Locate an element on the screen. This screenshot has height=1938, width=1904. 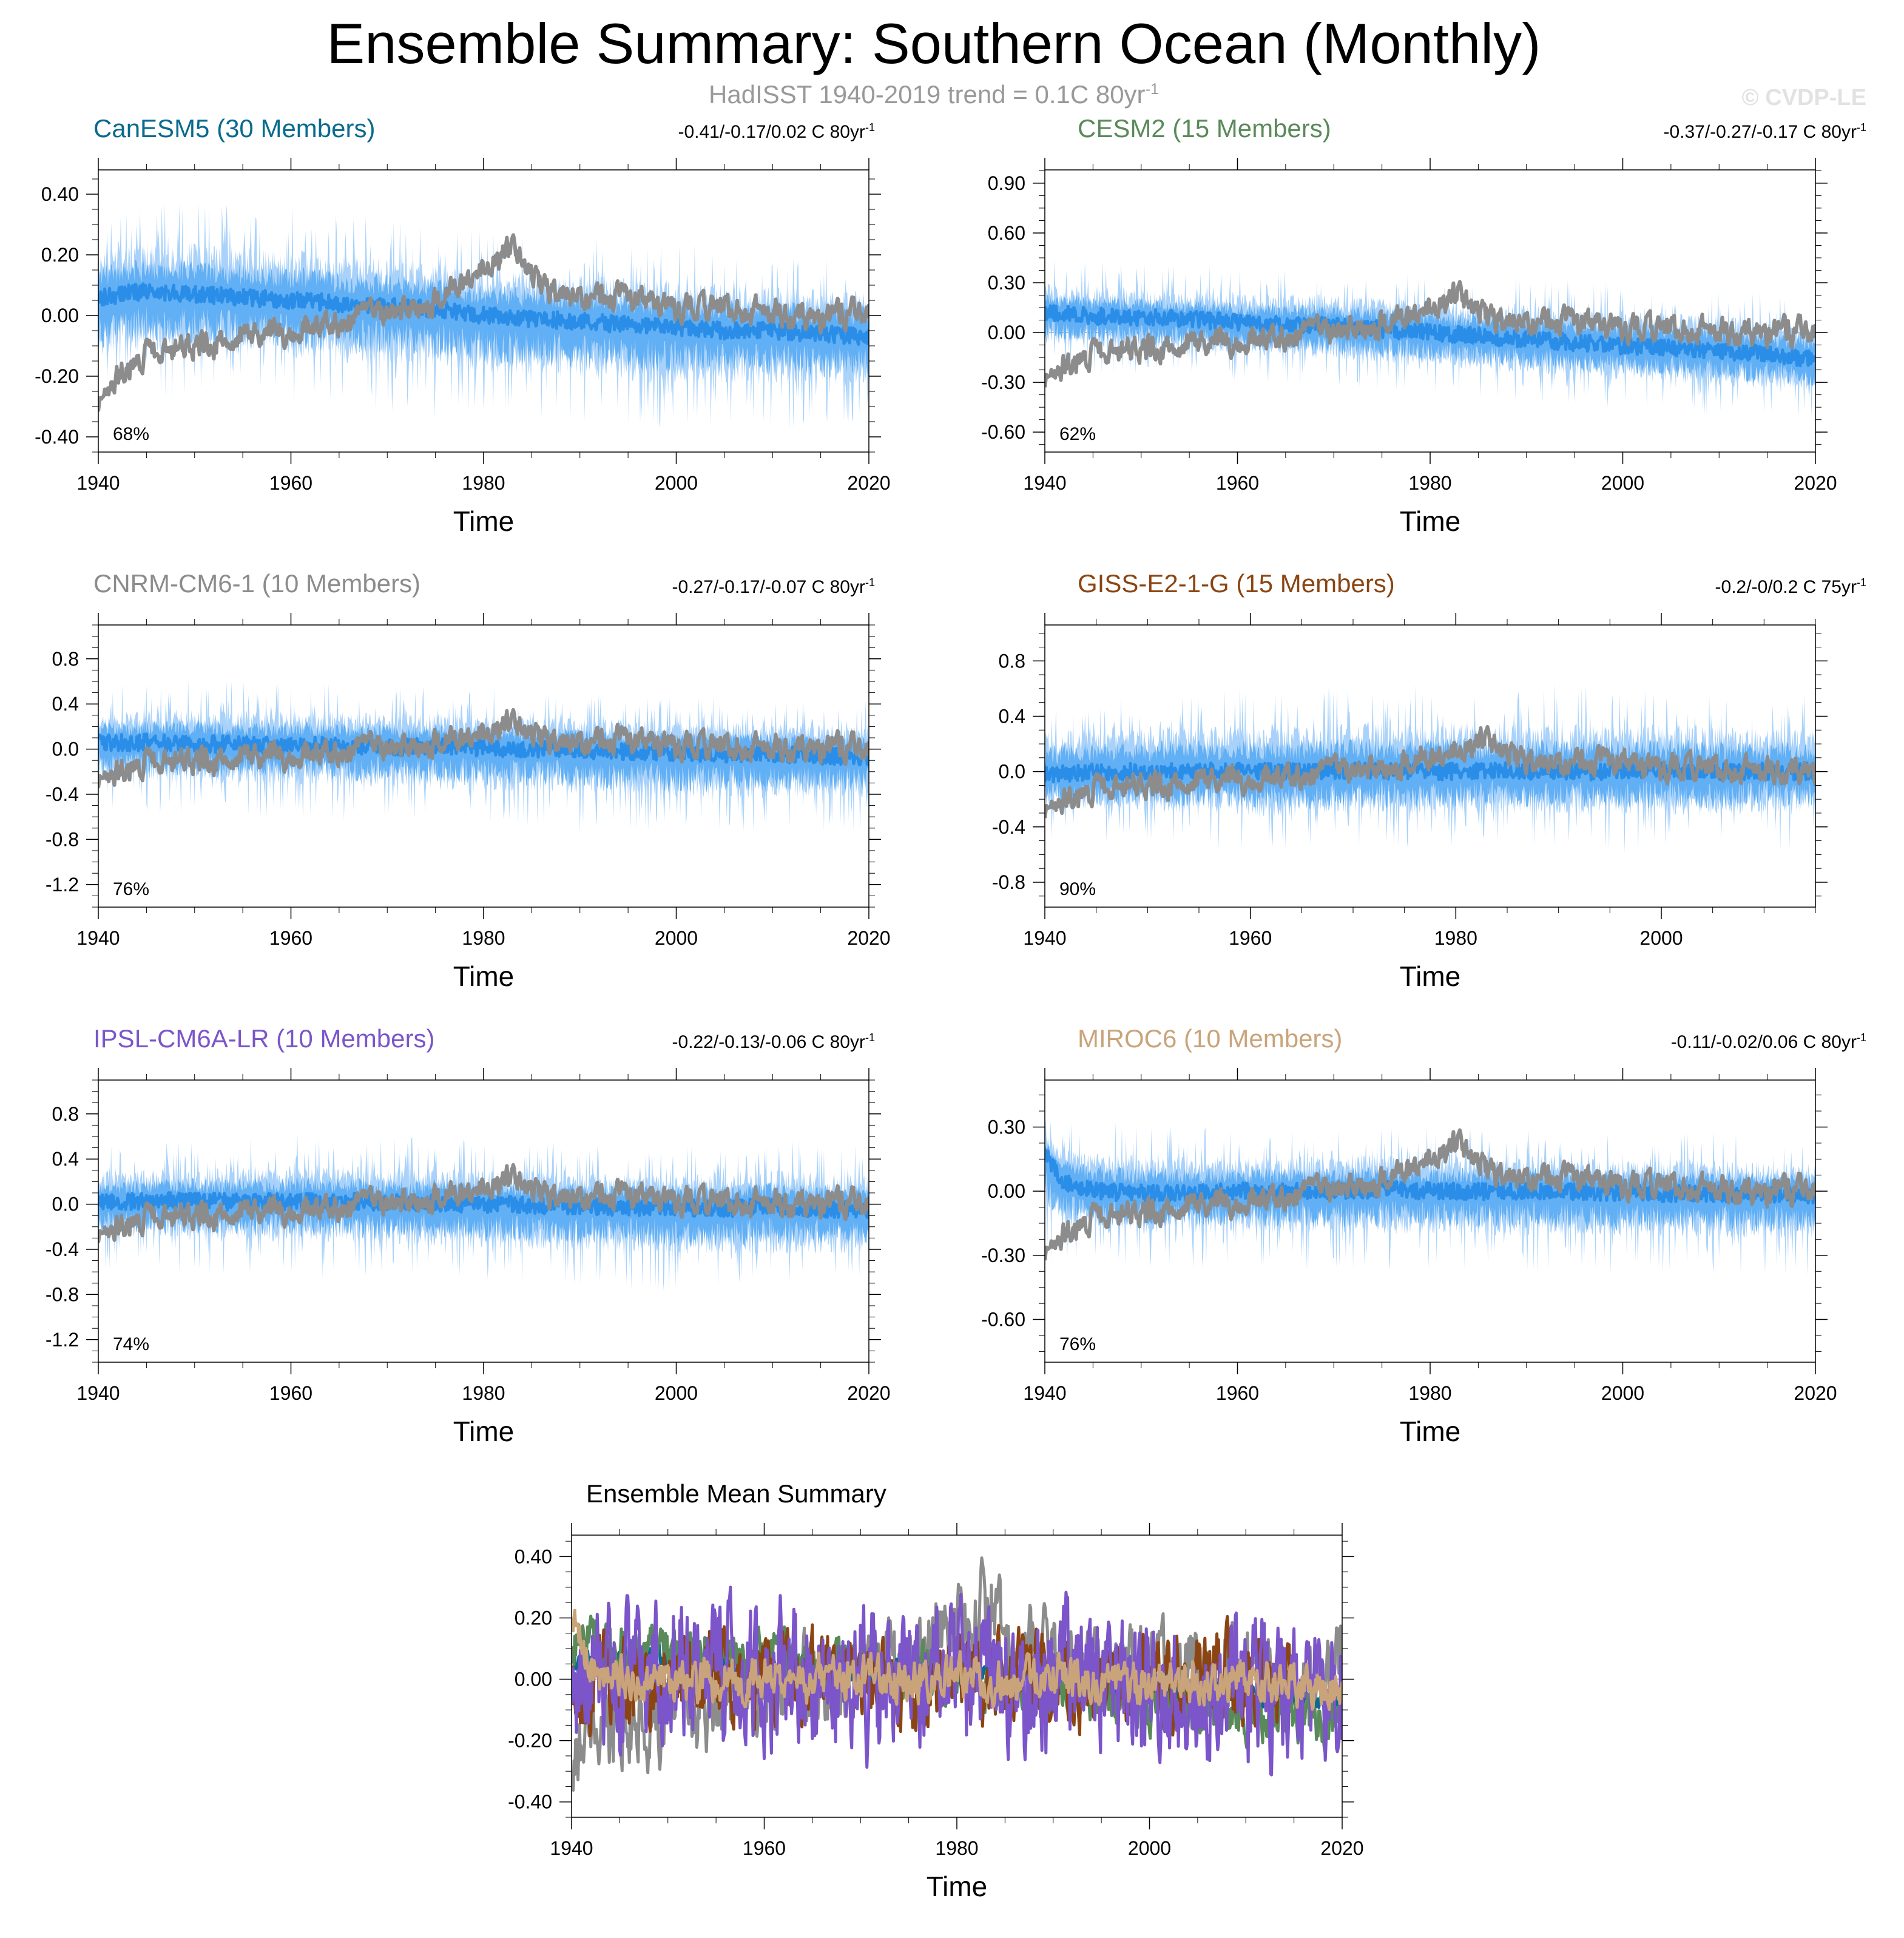
trend-ipsl: -0.22/-0.13/-0.06 C 80yr-1 is located at coordinates (774, 1042).